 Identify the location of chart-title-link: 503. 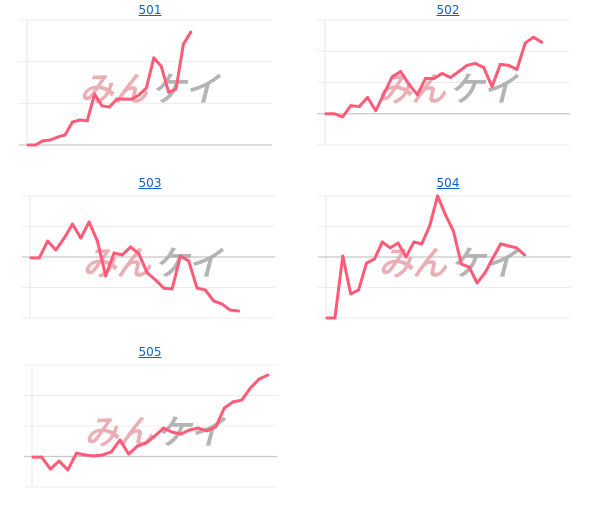
(150, 183).